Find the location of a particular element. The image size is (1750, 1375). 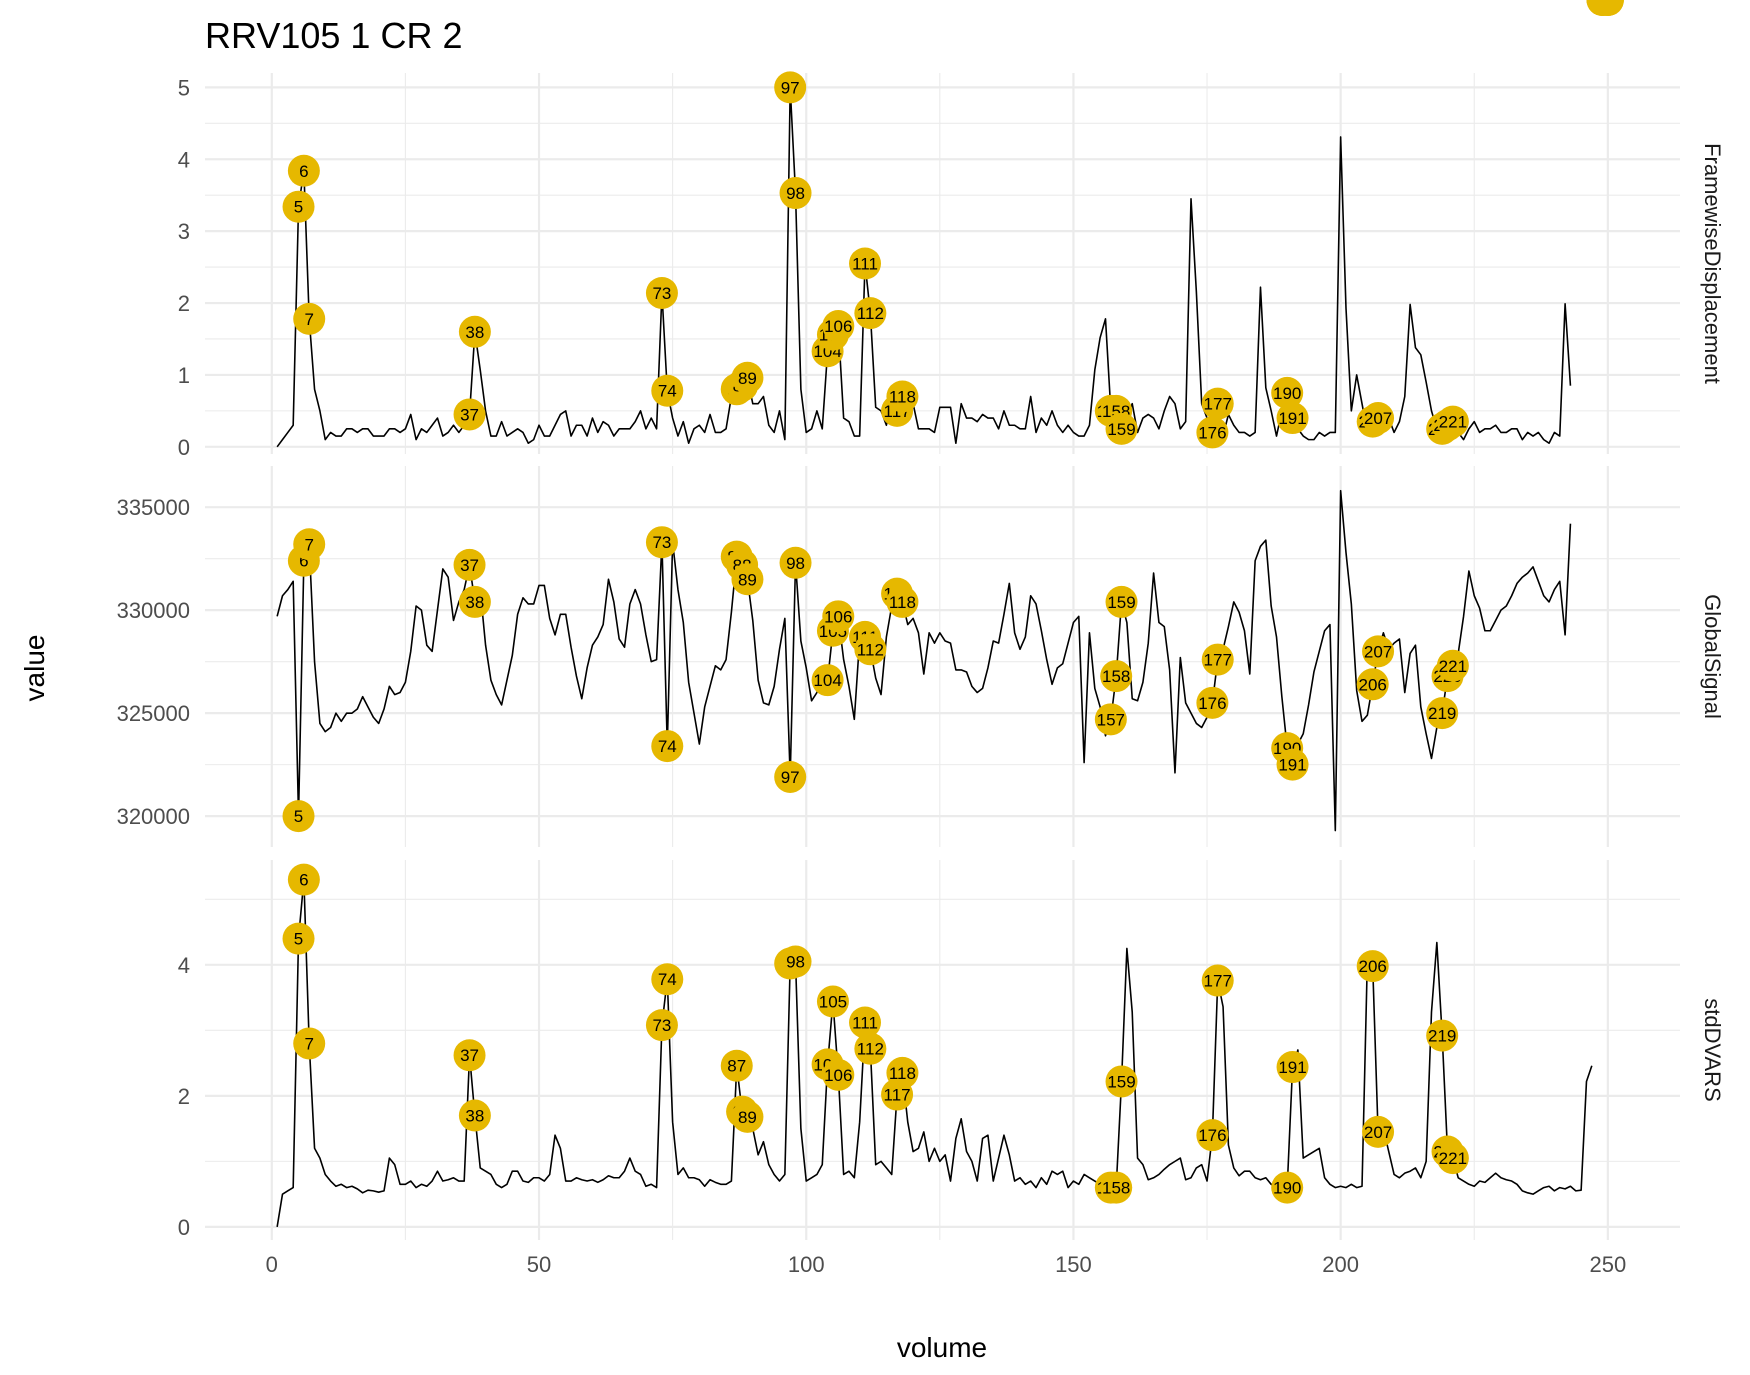

y-tick-label: 0 is located at coordinates (184, 1227).